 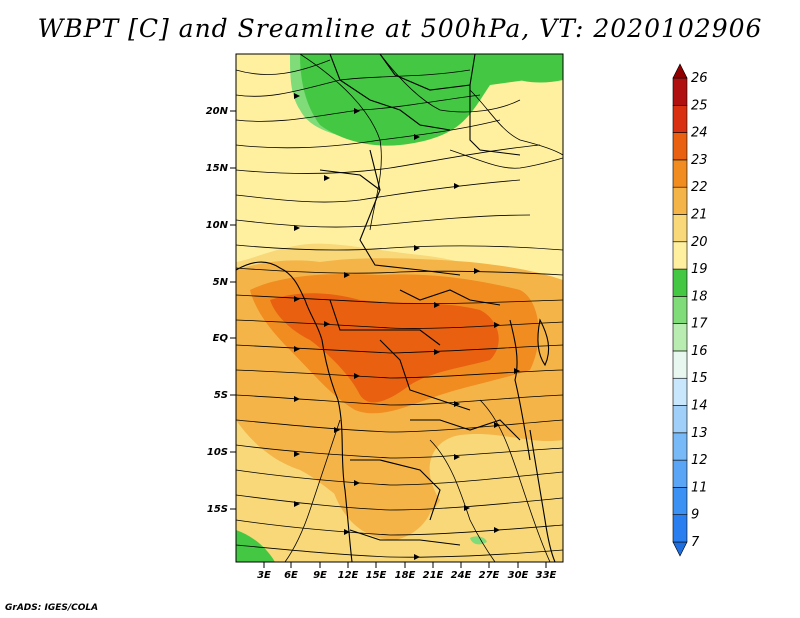 What do you see at coordinates (405, 575) in the screenshot?
I see `lon-label: 18E` at bounding box center [405, 575].